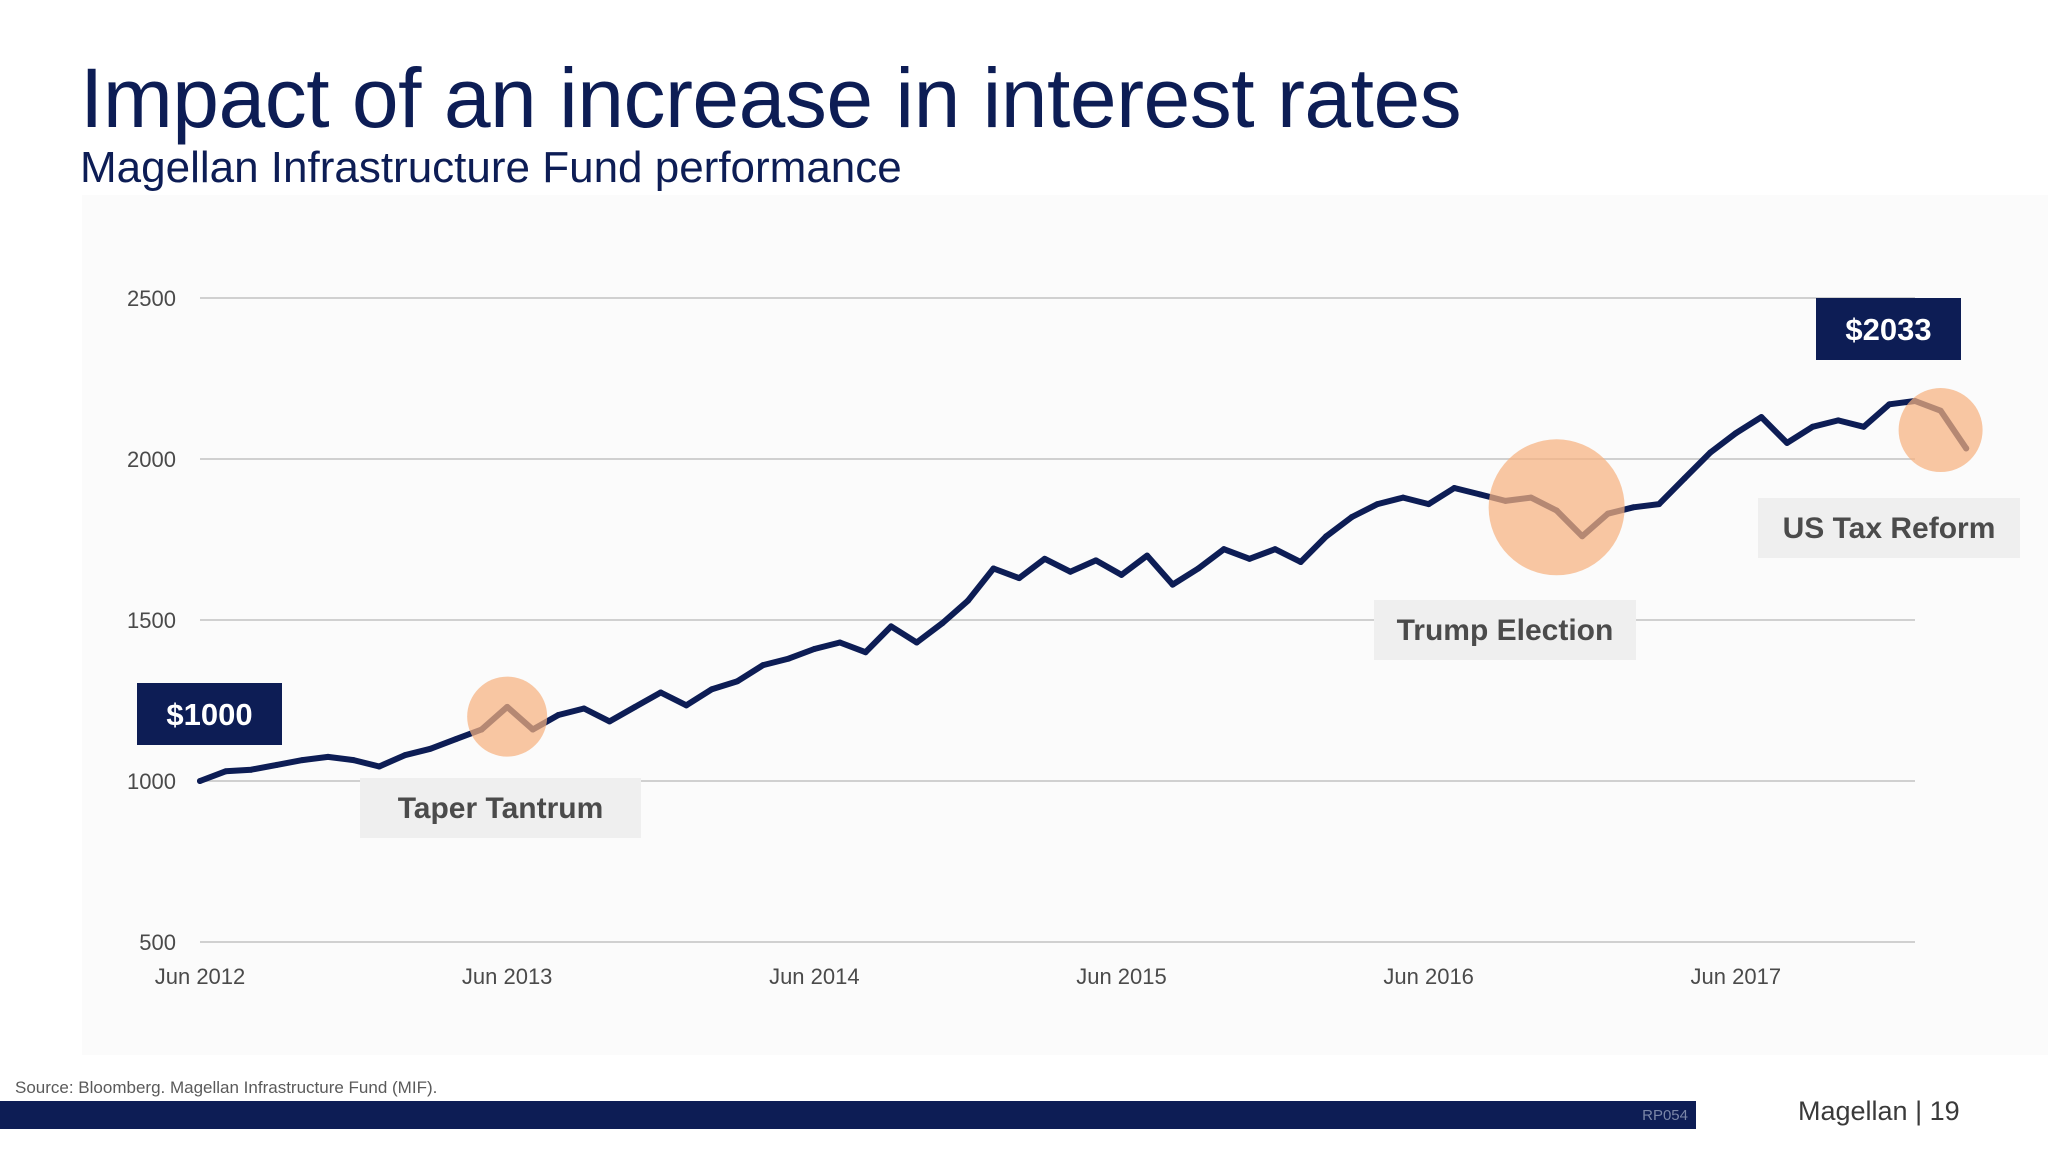 This screenshot has height=1153, width=2048. I want to click on y-axis-ticks: 500 1000 1500 2000 2500, so click(151, 620).